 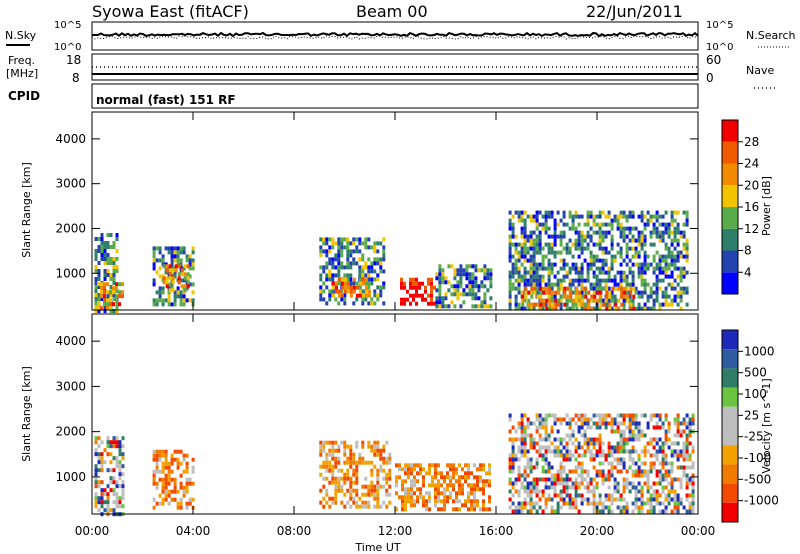 I want to click on colorbar-tick-label: 8, so click(x=748, y=251).